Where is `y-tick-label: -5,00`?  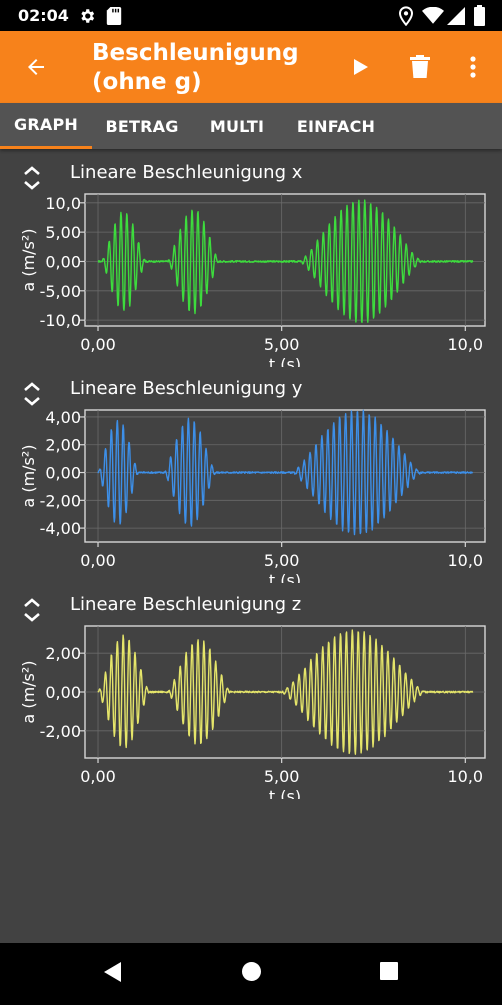 y-tick-label: -5,00 is located at coordinates (60, 291).